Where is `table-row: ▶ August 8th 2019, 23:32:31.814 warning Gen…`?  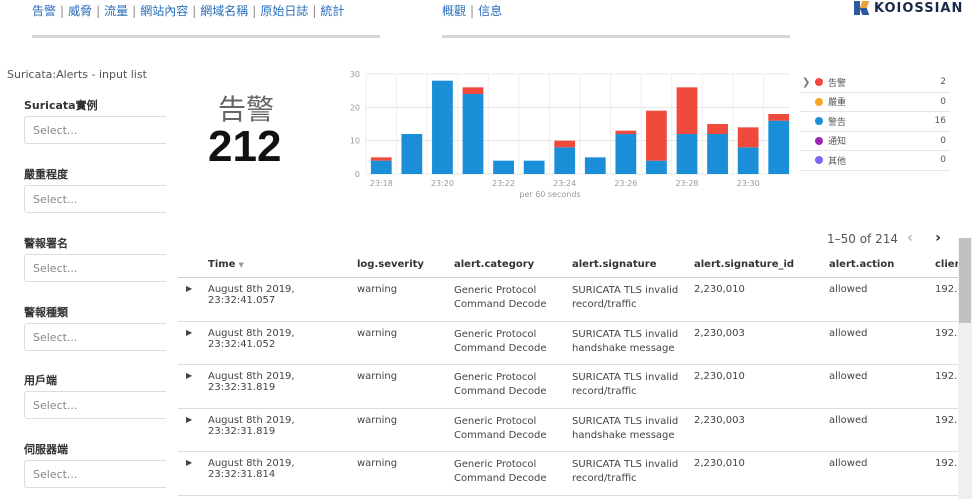
table-row: ▶ August 8th 2019, 23:32:31.814 warning Gen… is located at coordinates (568, 474).